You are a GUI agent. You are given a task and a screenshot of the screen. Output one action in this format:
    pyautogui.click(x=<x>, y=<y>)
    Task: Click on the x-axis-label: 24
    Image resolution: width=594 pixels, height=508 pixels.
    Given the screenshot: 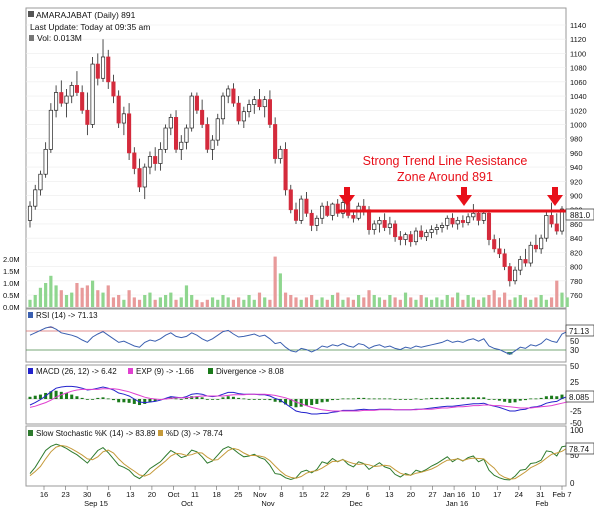 What is the action you would take?
    pyautogui.click(x=519, y=494)
    